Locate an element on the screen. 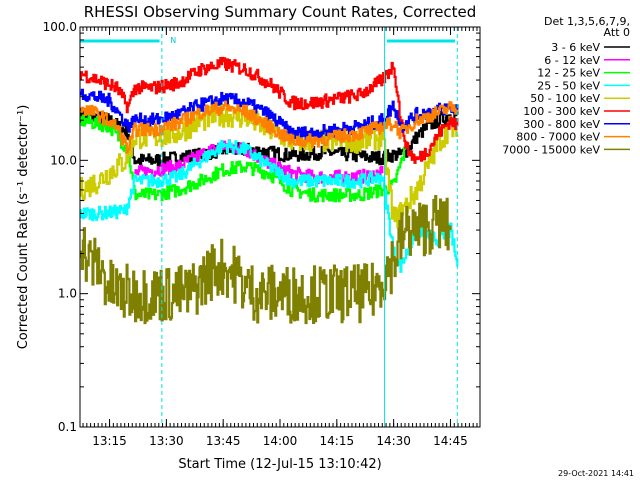  x-tick-label: 14:30 is located at coordinates (393, 441).